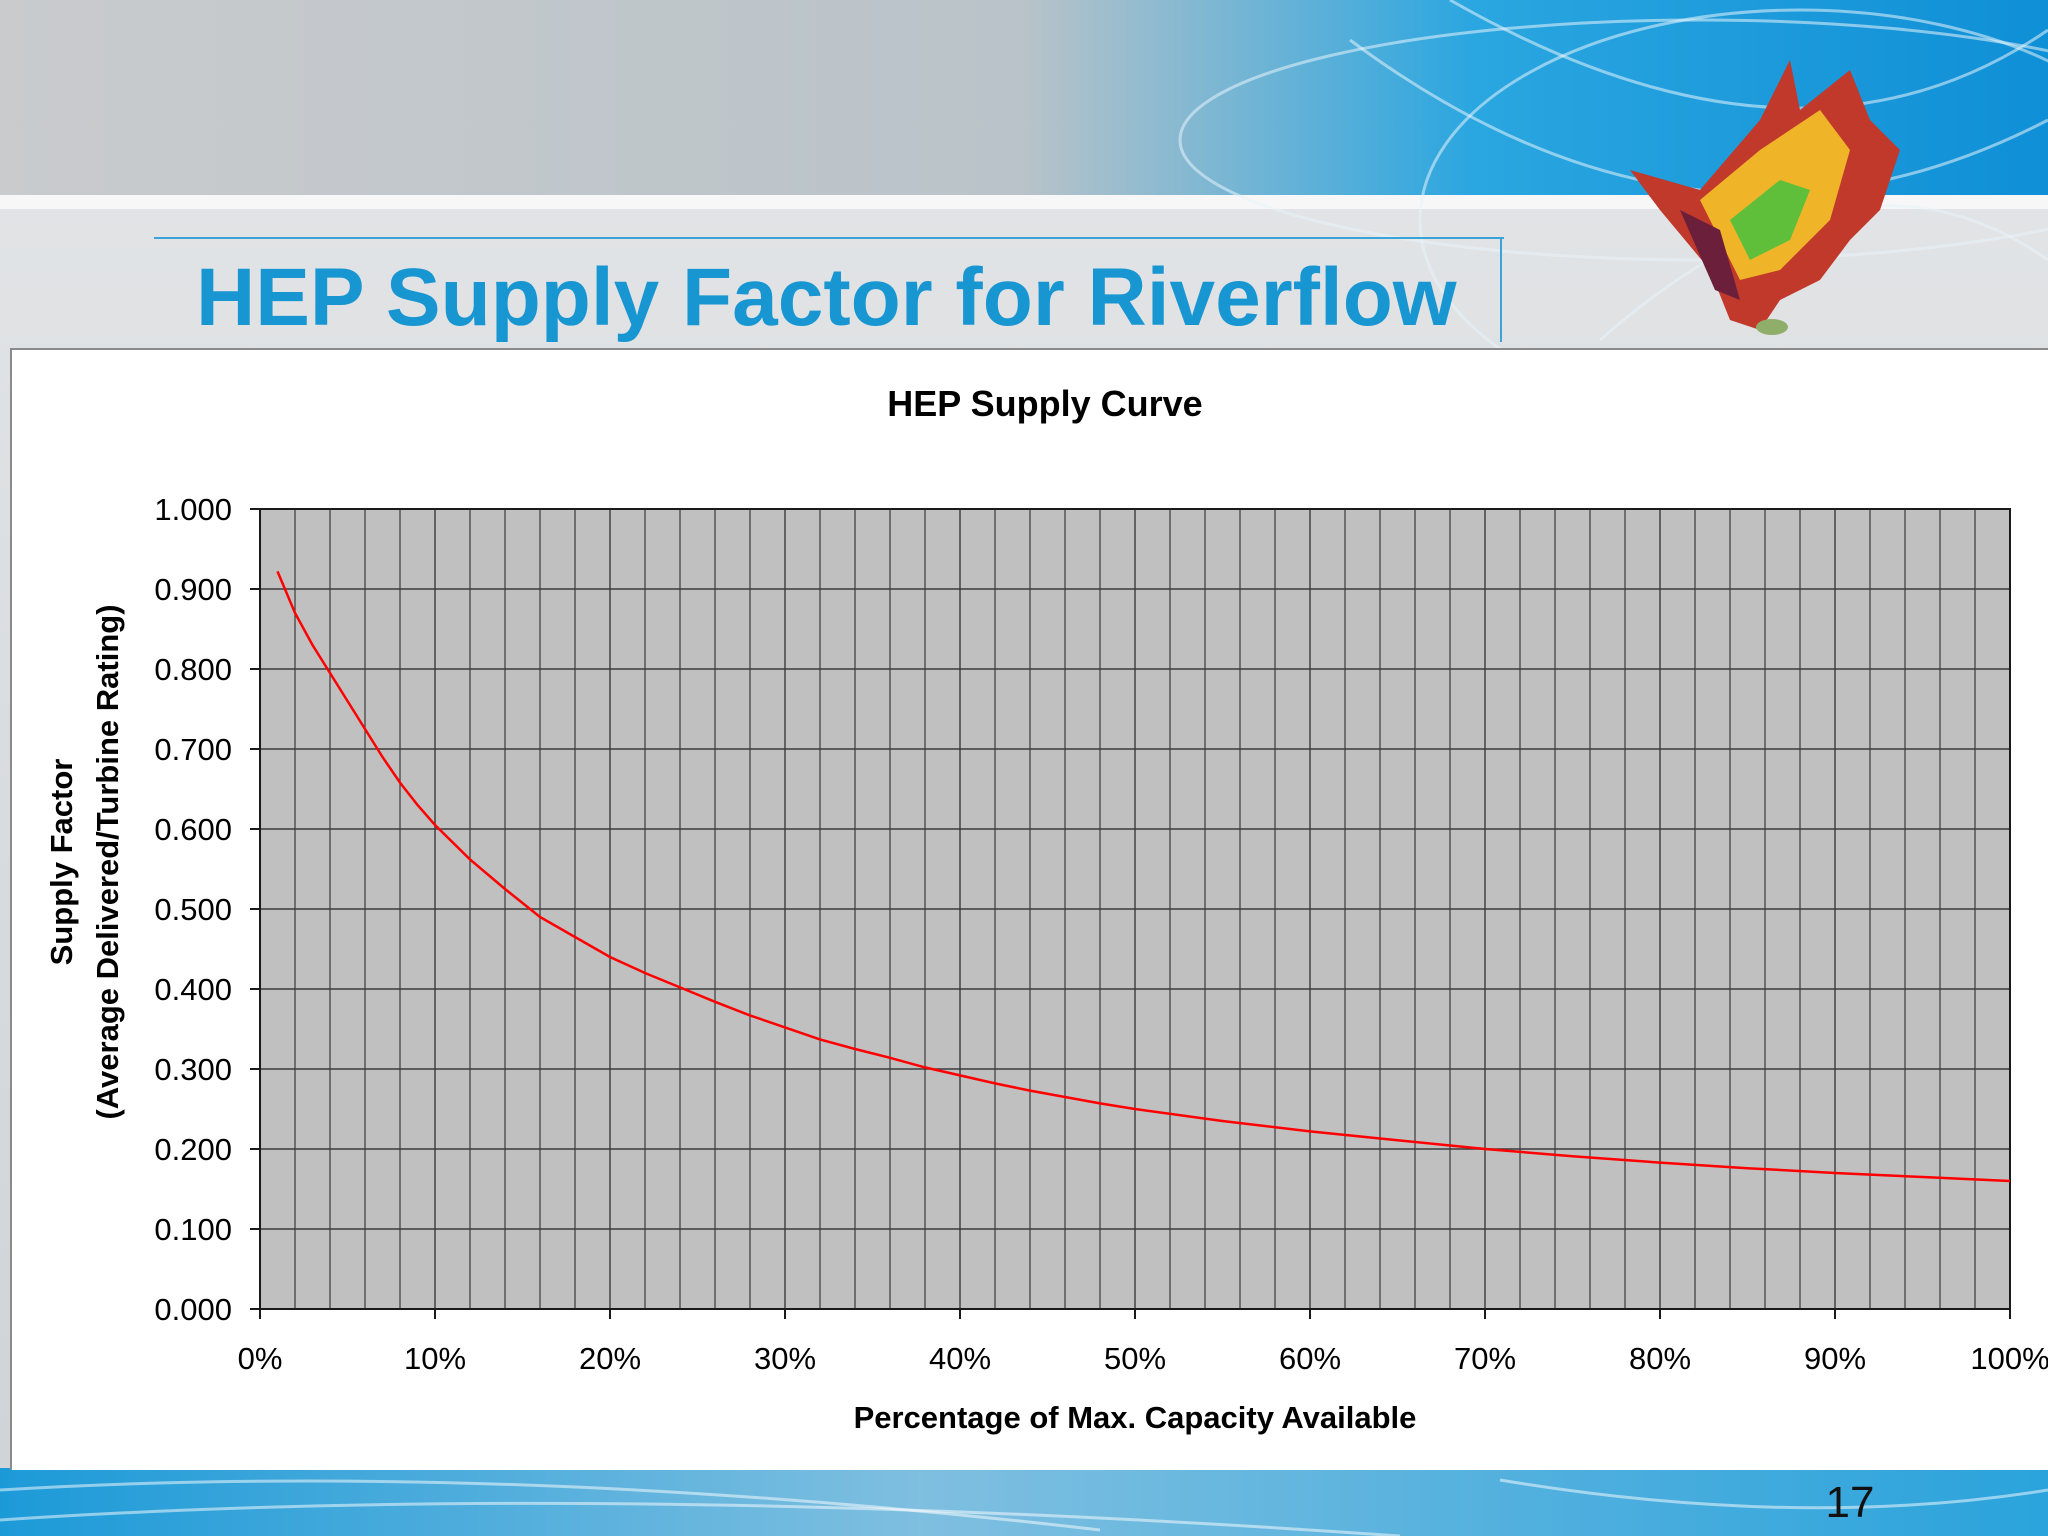 This screenshot has width=2048, height=1536. I want to click on x-axis-ticks: 0% 10% 20% 30% 40% 50% 60% 70% 80% 90% 100%, so click(1143, 1342).